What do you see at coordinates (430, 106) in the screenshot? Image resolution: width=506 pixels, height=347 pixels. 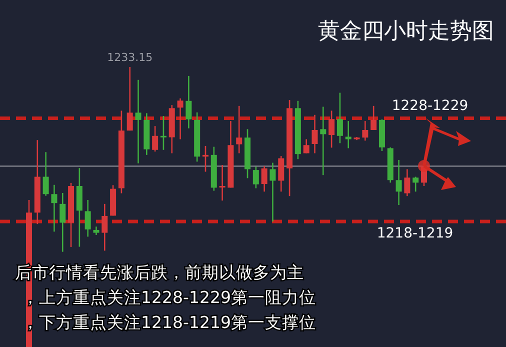 I see `annotation: 1228-1229` at bounding box center [430, 106].